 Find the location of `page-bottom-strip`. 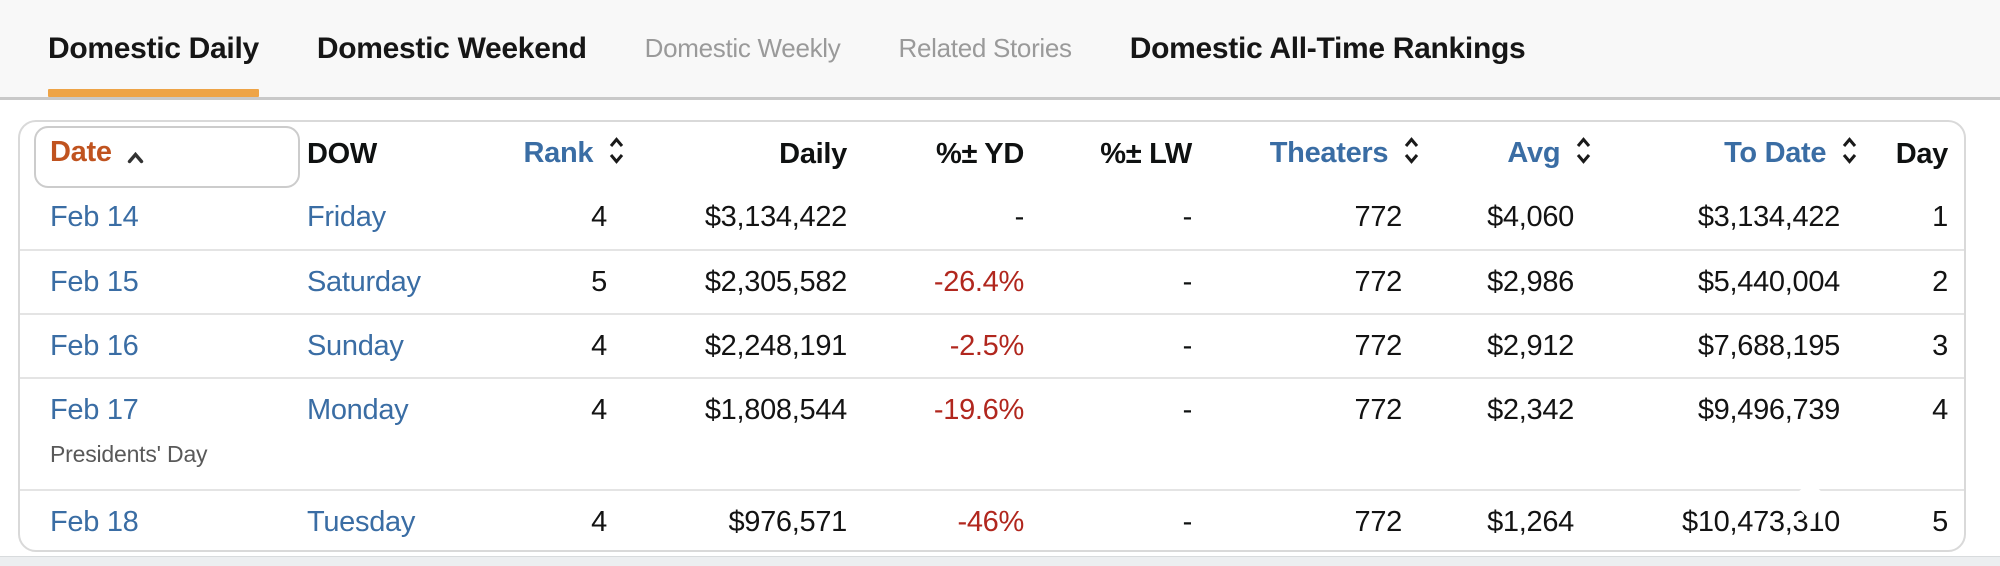

page-bottom-strip is located at coordinates (1000, 561).